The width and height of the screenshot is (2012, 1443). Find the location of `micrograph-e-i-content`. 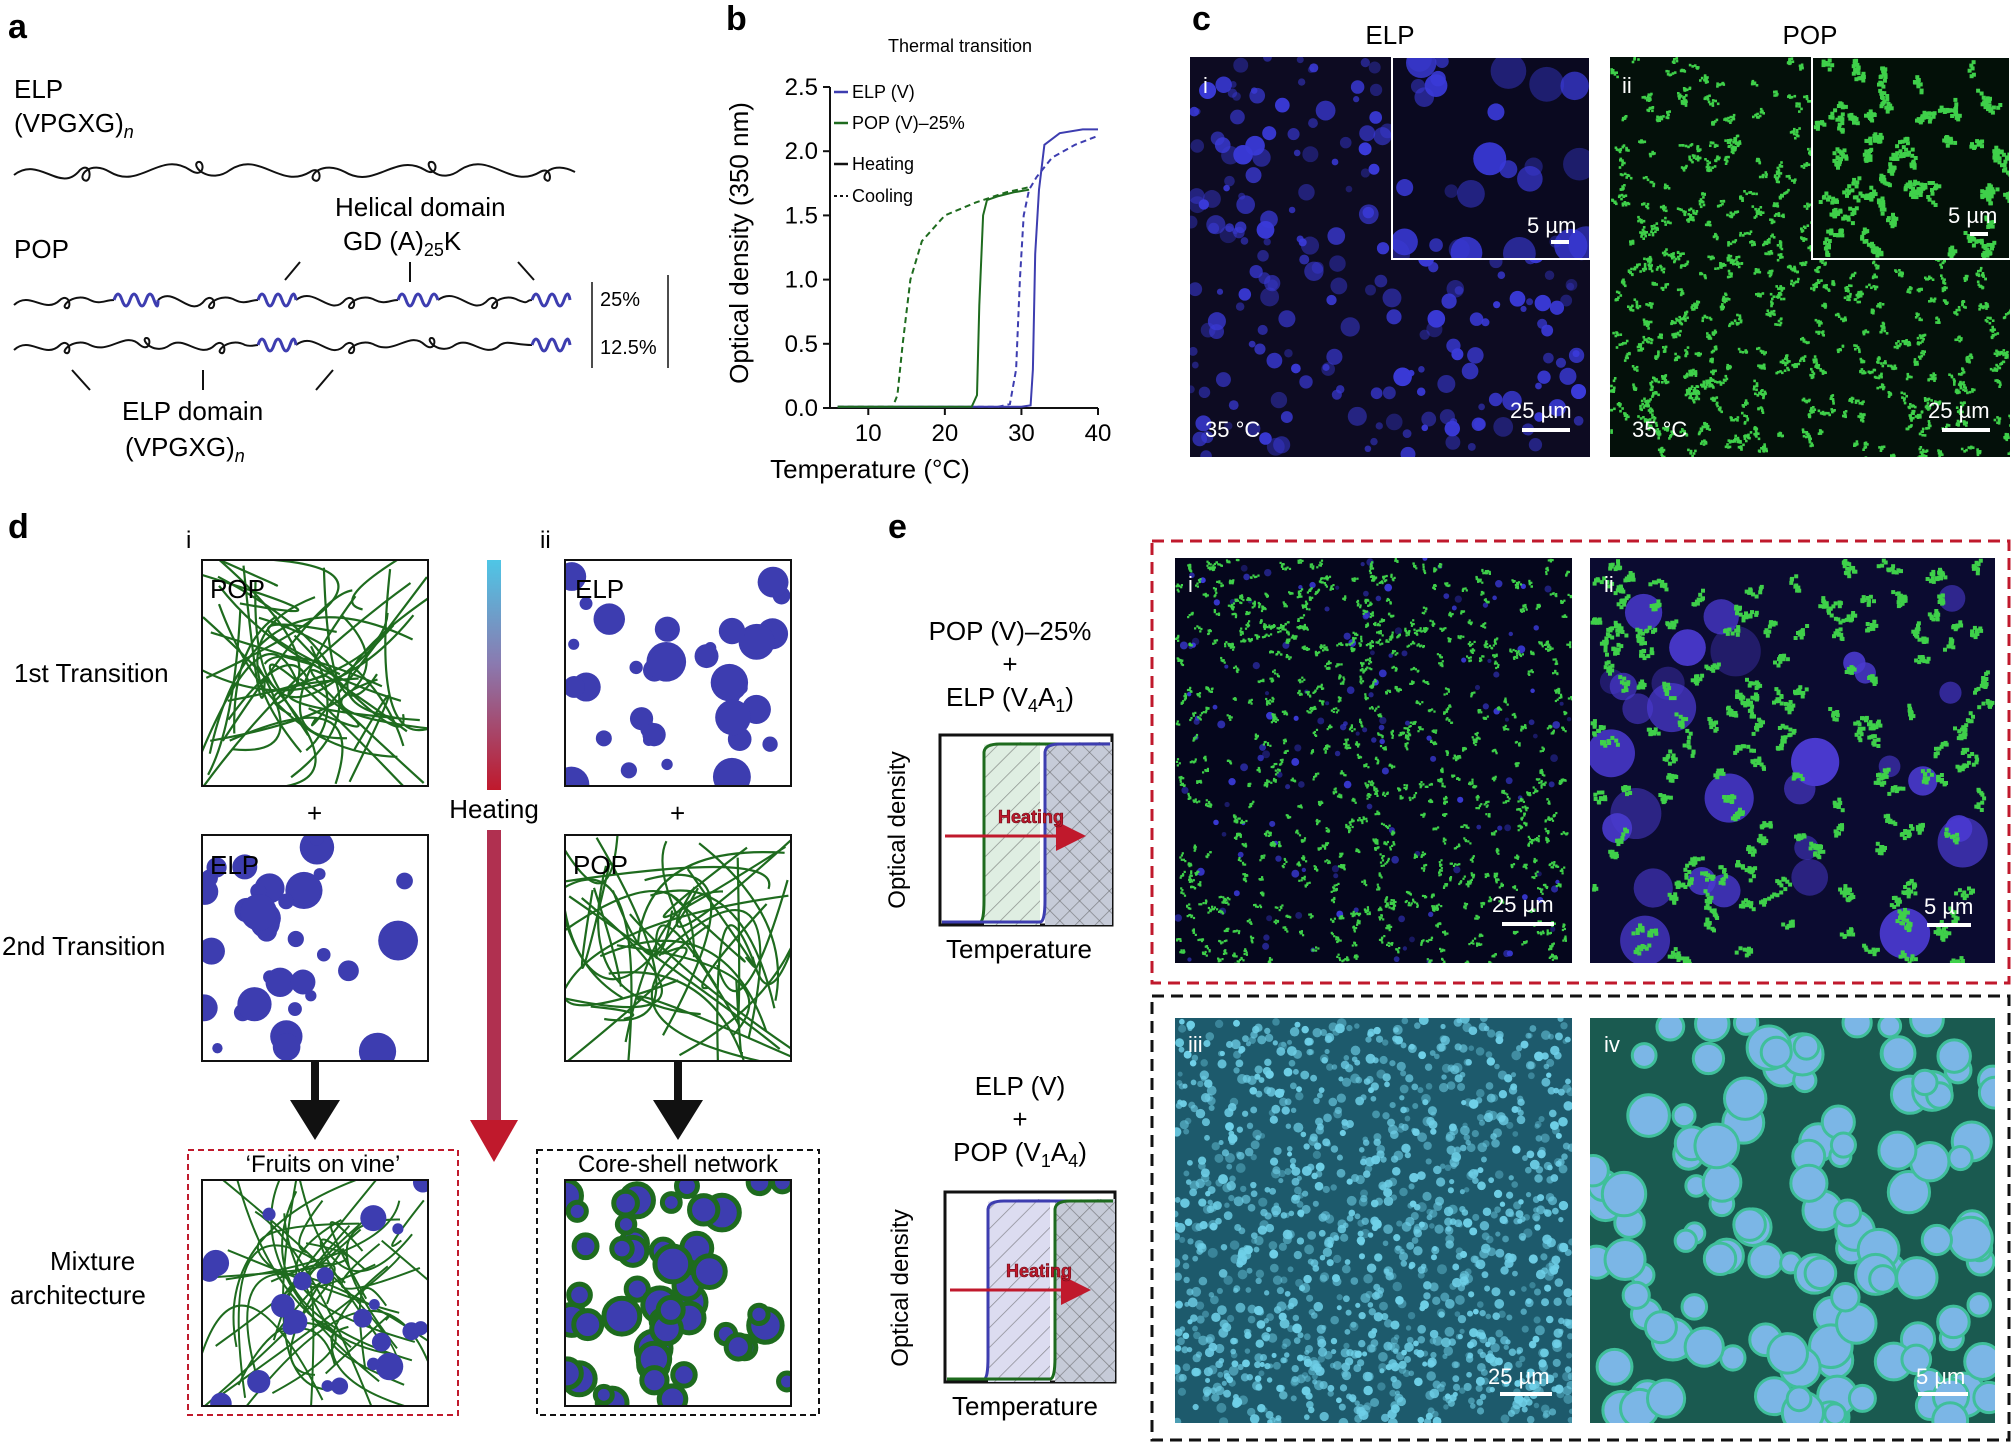

micrograph-e-i-content is located at coordinates (1373, 760).